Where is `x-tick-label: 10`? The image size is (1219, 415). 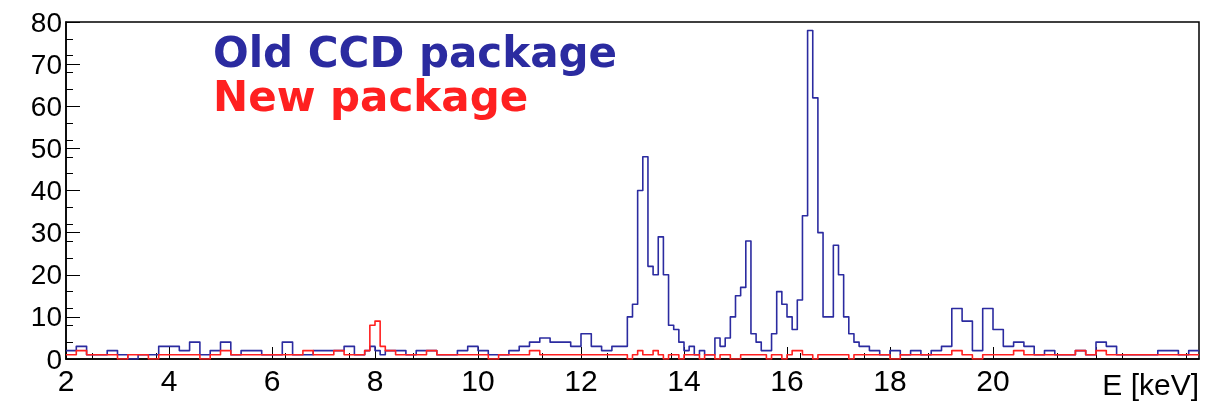
x-tick-label: 10 is located at coordinates (478, 380).